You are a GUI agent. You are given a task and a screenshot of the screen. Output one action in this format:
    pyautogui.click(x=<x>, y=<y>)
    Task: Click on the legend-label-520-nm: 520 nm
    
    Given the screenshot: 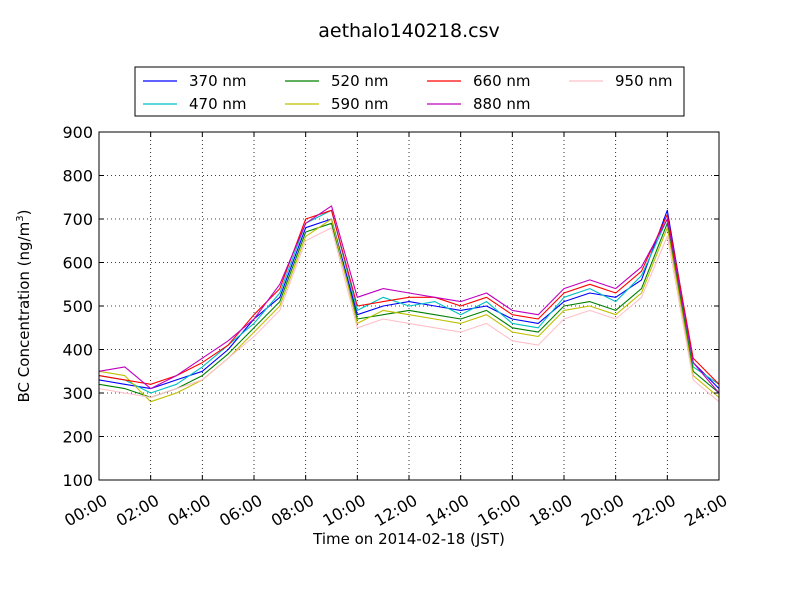 What is the action you would take?
    pyautogui.click(x=360, y=81)
    